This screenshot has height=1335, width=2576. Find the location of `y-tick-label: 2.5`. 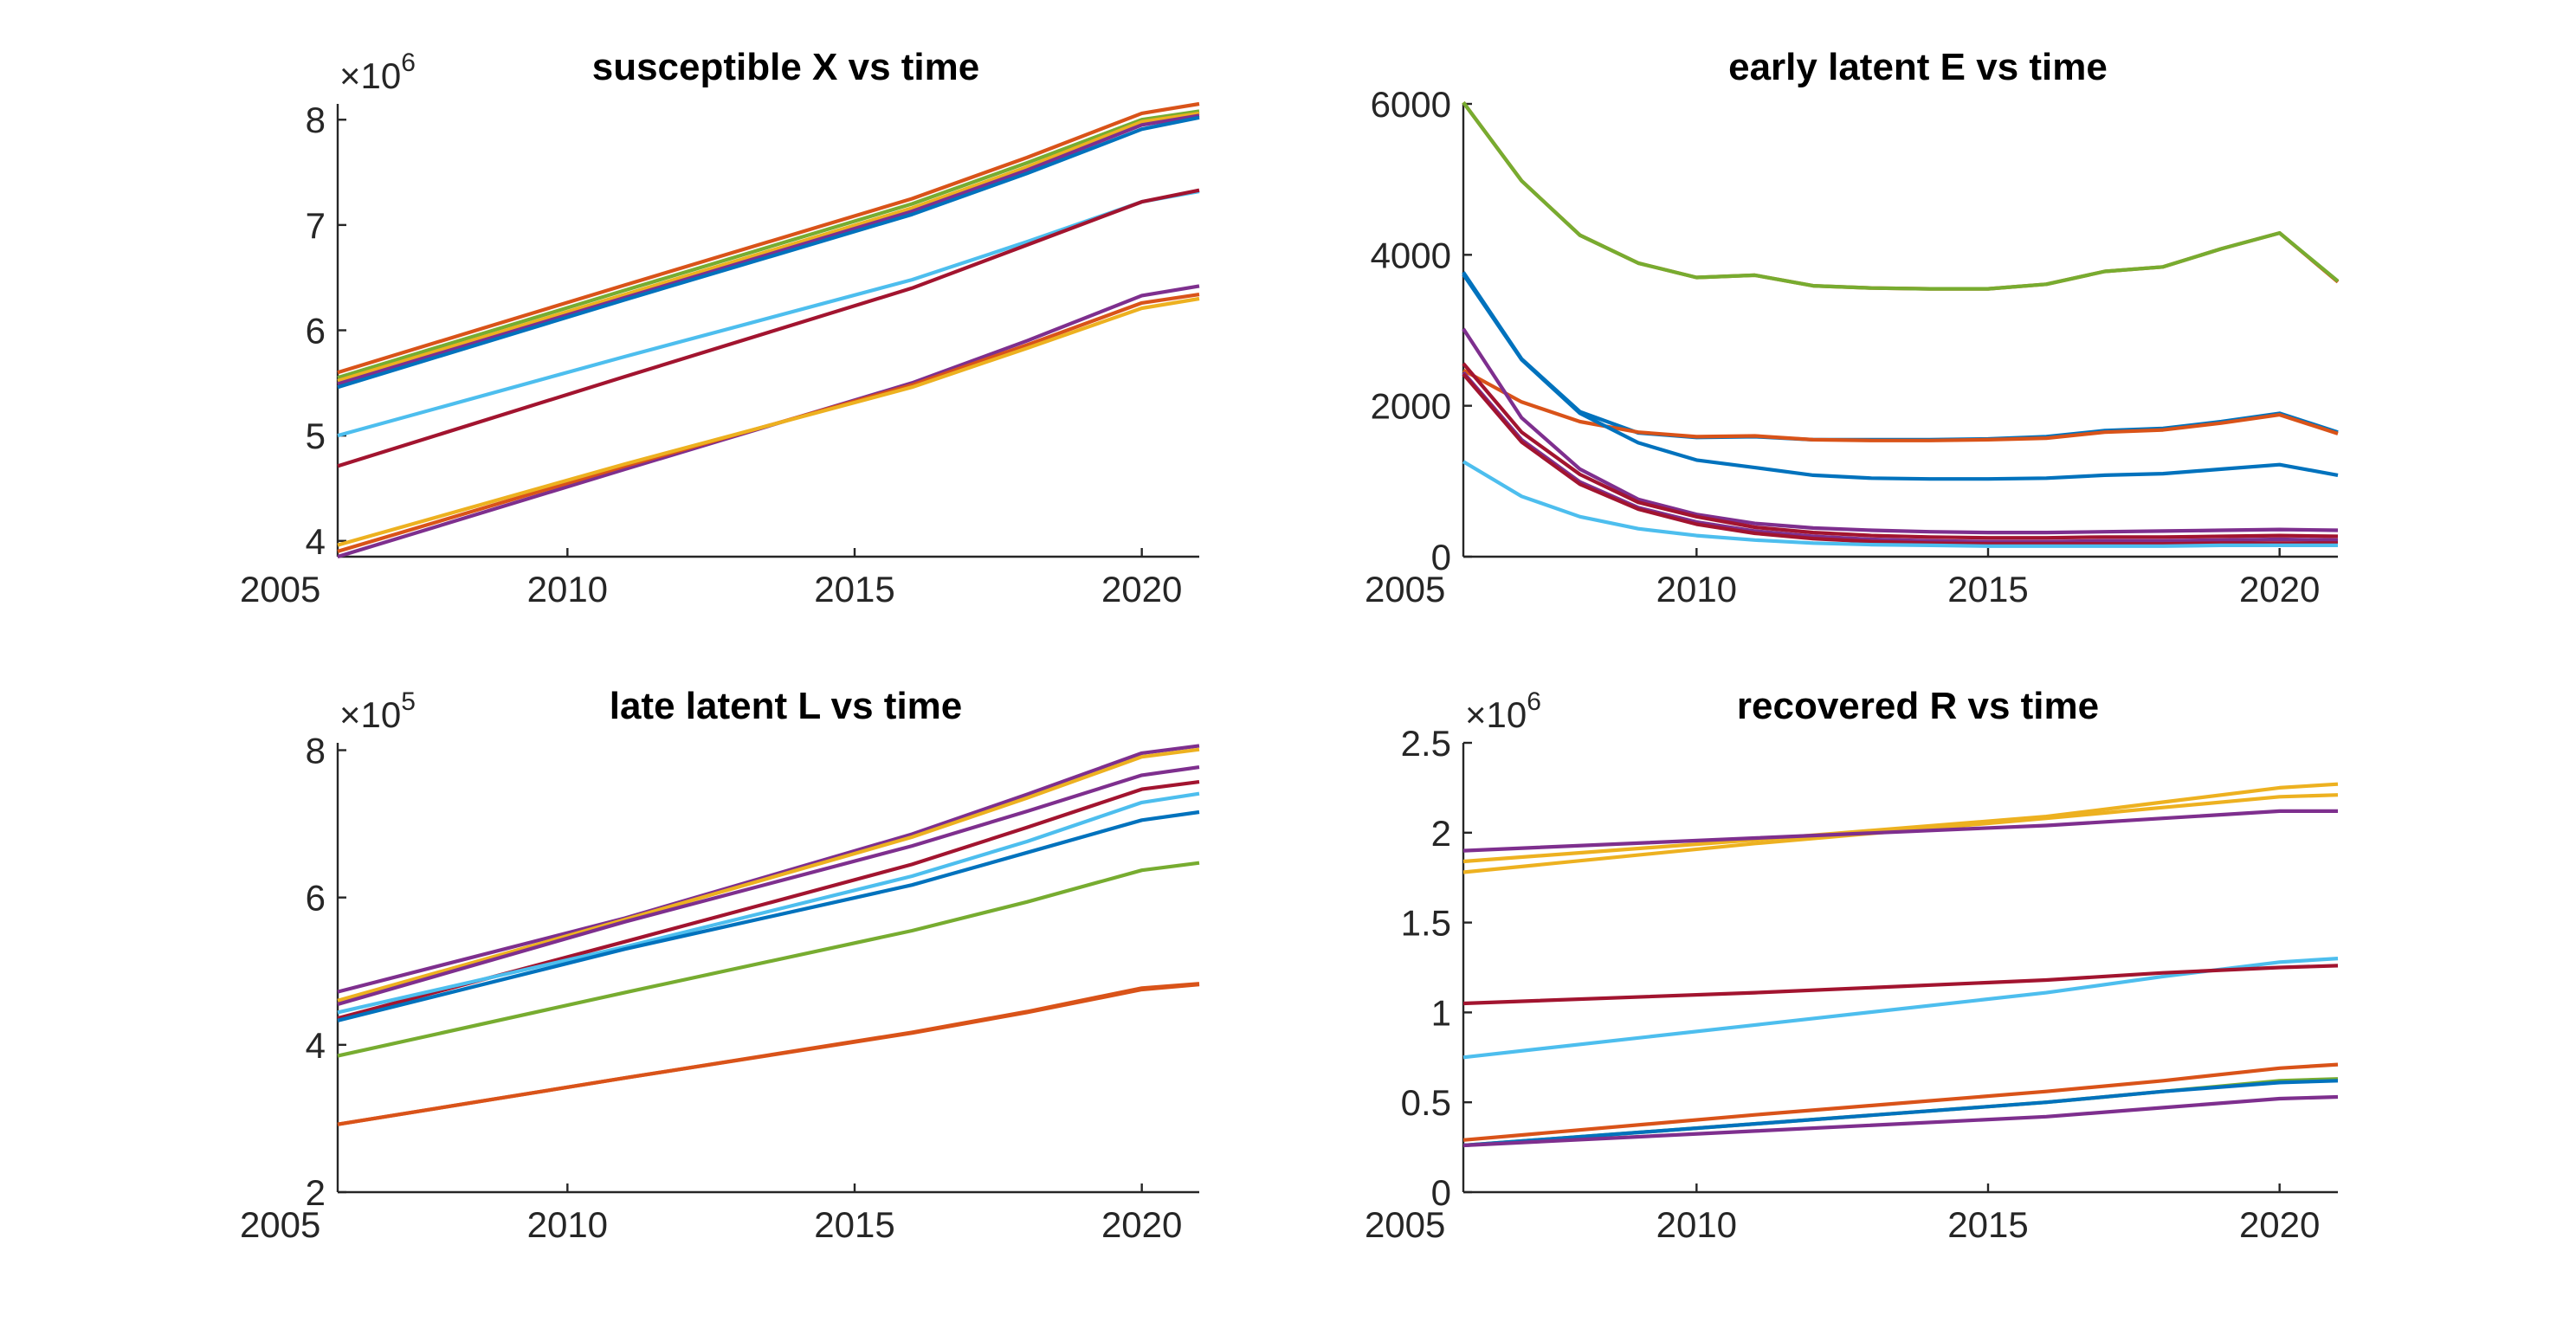

y-tick-label: 2.5 is located at coordinates (1426, 743).